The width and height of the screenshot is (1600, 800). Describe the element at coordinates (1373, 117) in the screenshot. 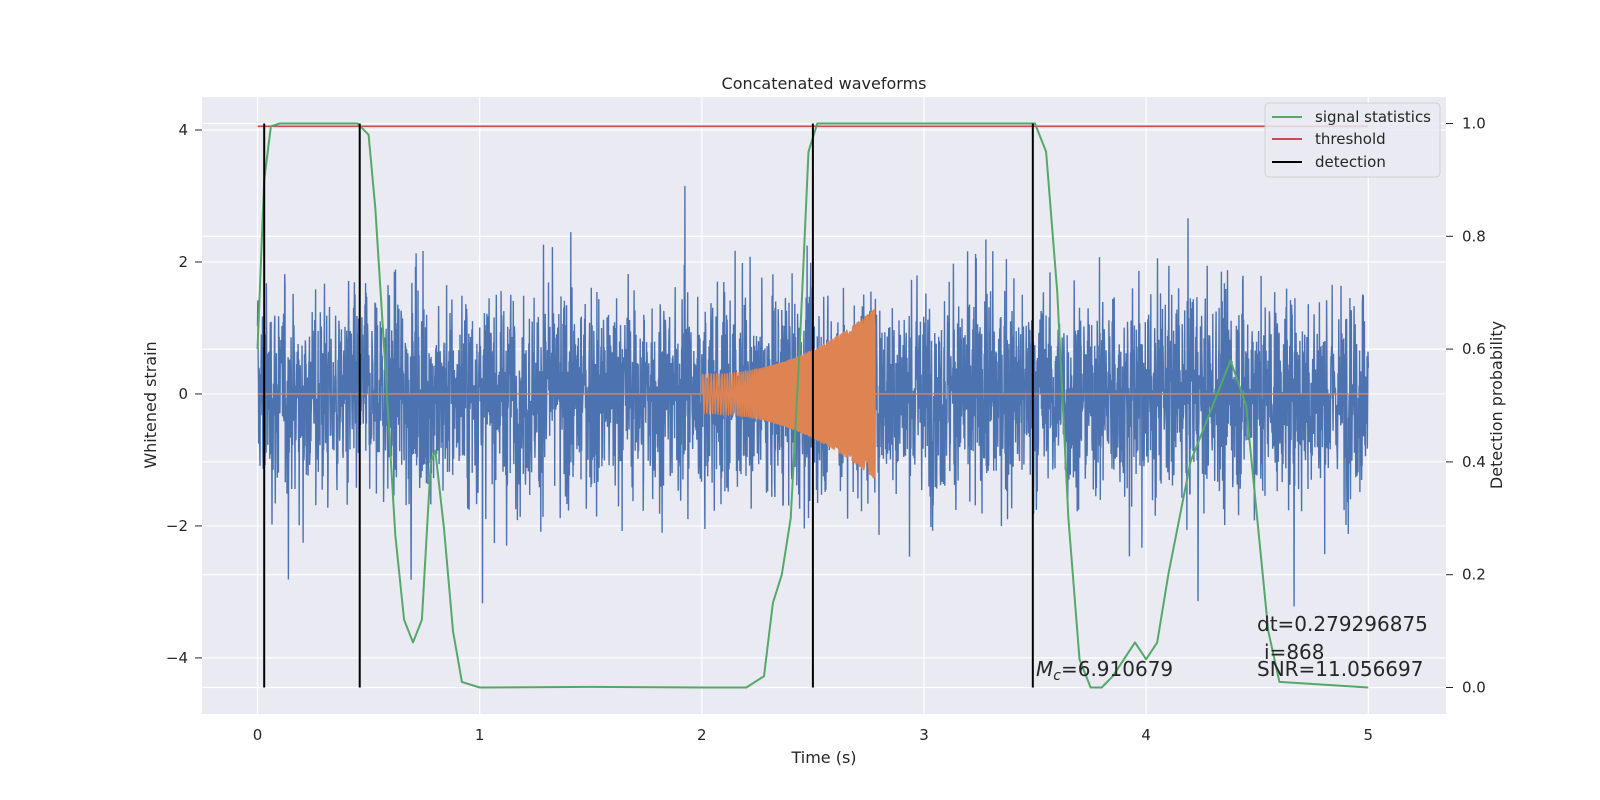

I see `legend-label-statistics: signal statistics` at that location.